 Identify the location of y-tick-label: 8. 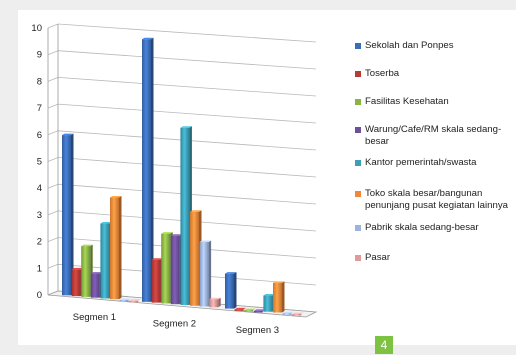
(39, 81).